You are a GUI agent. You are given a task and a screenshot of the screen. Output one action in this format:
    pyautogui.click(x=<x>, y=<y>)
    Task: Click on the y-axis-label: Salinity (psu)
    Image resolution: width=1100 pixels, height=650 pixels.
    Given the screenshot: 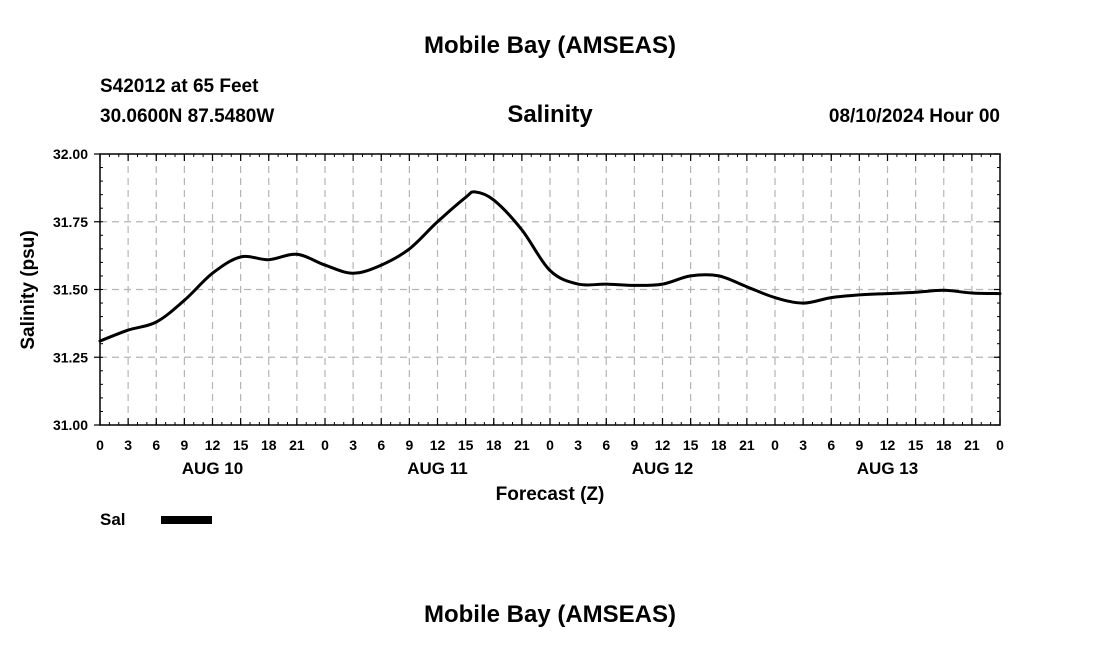 What is the action you would take?
    pyautogui.click(x=28, y=289)
    